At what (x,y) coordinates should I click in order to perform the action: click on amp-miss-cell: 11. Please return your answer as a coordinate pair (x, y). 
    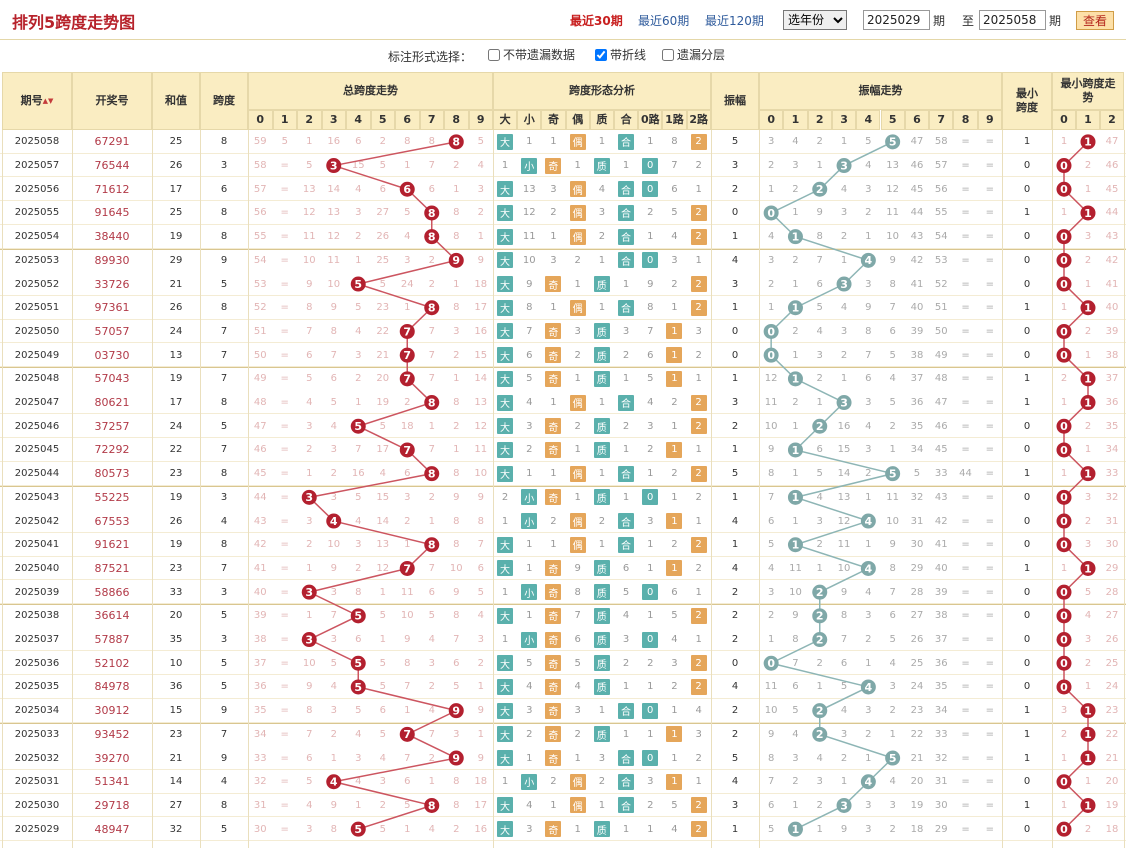
    Looking at the image, I should click on (795, 568).